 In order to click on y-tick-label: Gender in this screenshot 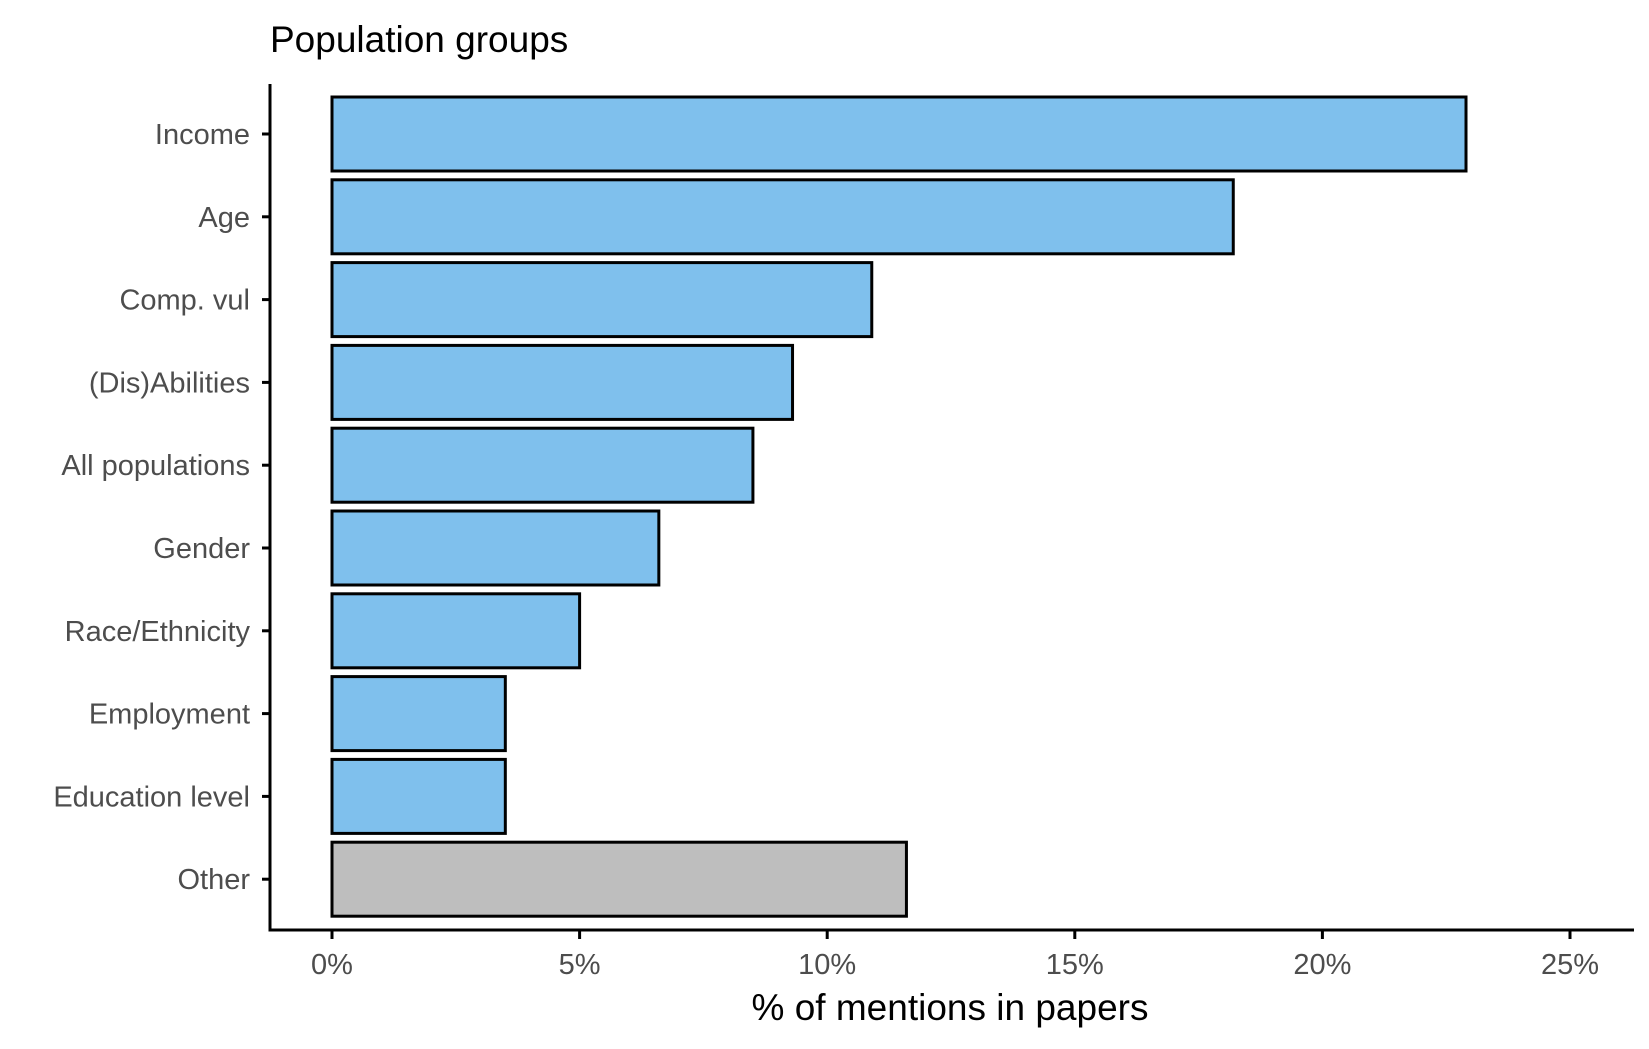, I will do `click(201, 549)`.